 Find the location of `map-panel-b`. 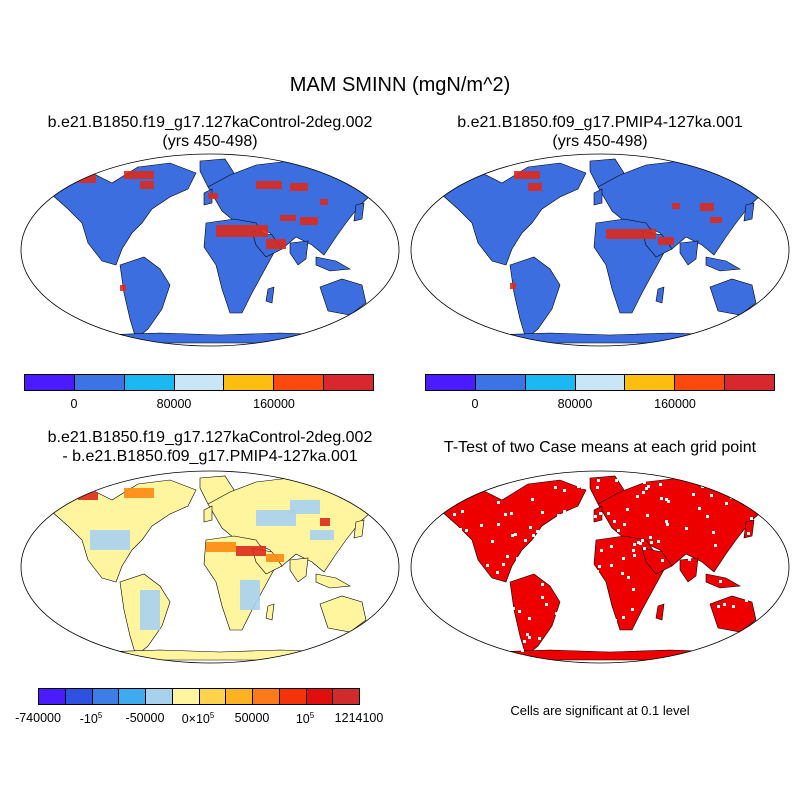

map-panel-b is located at coordinates (600, 250).